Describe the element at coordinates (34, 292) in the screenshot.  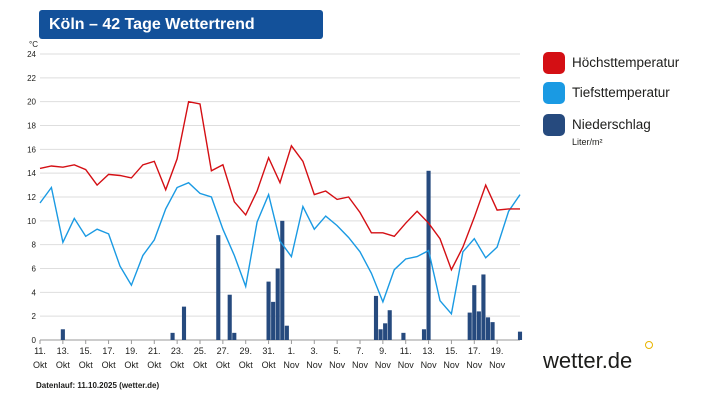
I see `y-tick-label: 4` at that location.